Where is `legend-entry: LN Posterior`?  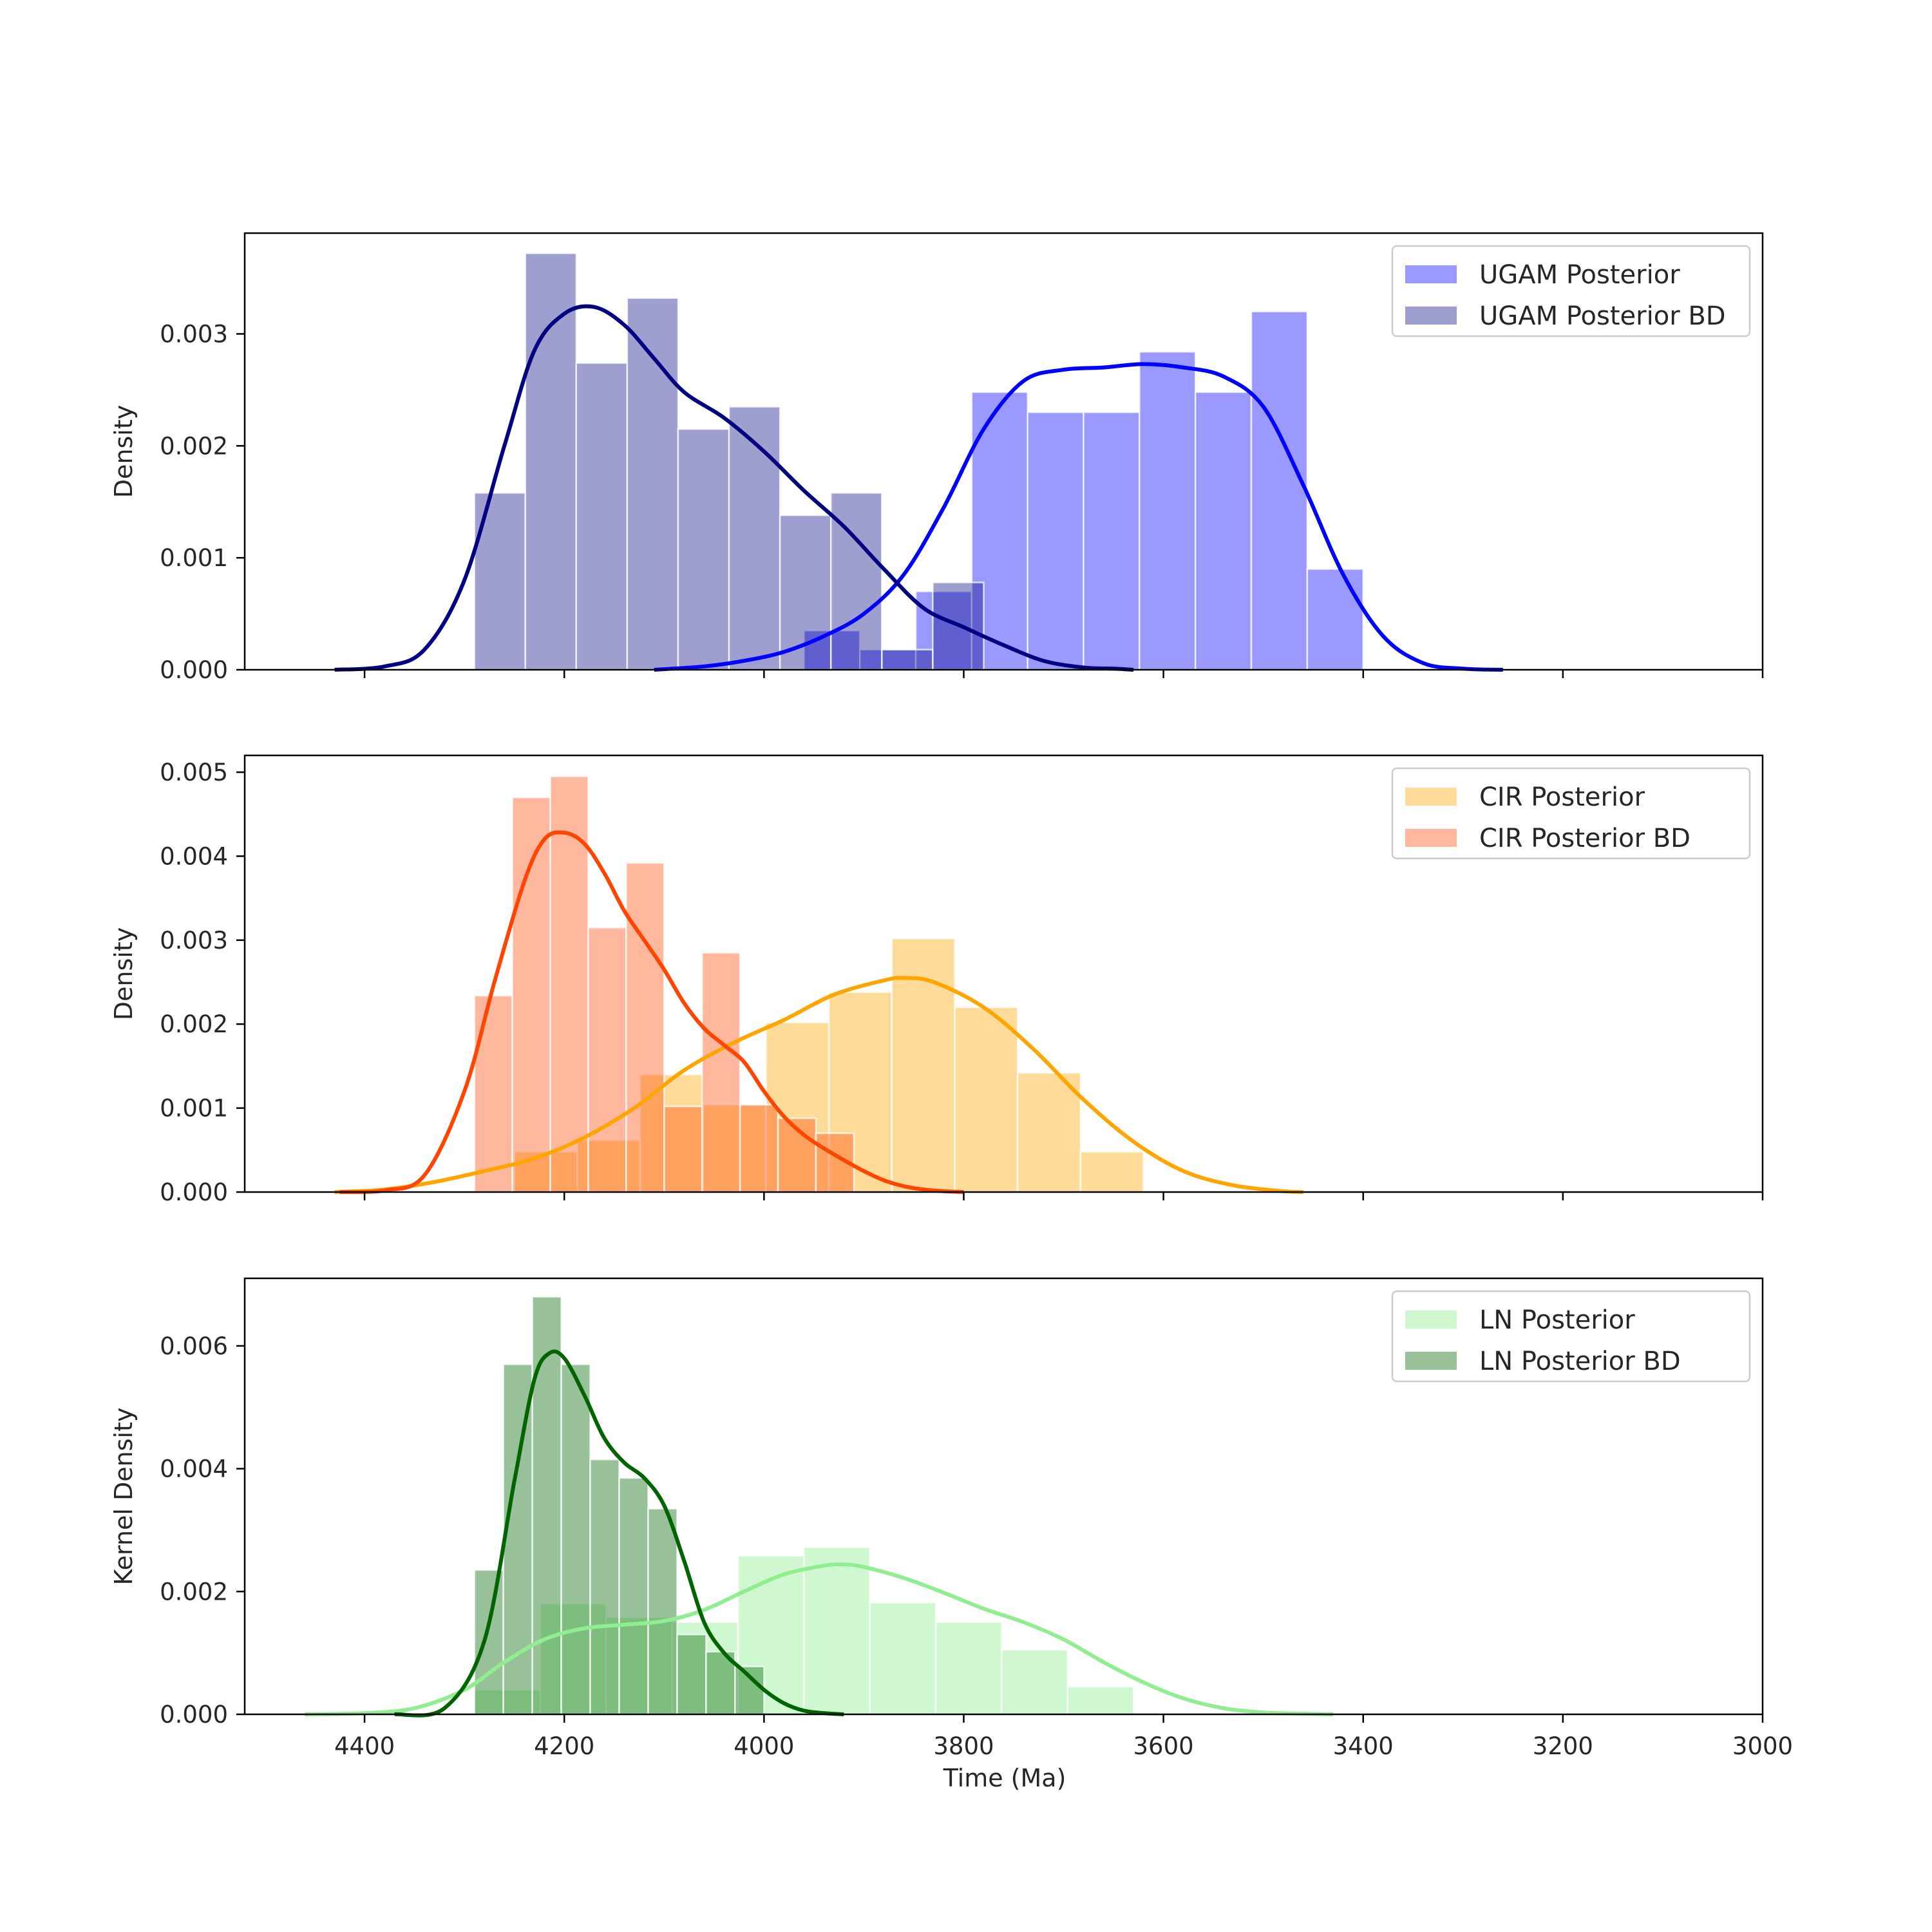
legend-entry: LN Posterior is located at coordinates (1557, 1320).